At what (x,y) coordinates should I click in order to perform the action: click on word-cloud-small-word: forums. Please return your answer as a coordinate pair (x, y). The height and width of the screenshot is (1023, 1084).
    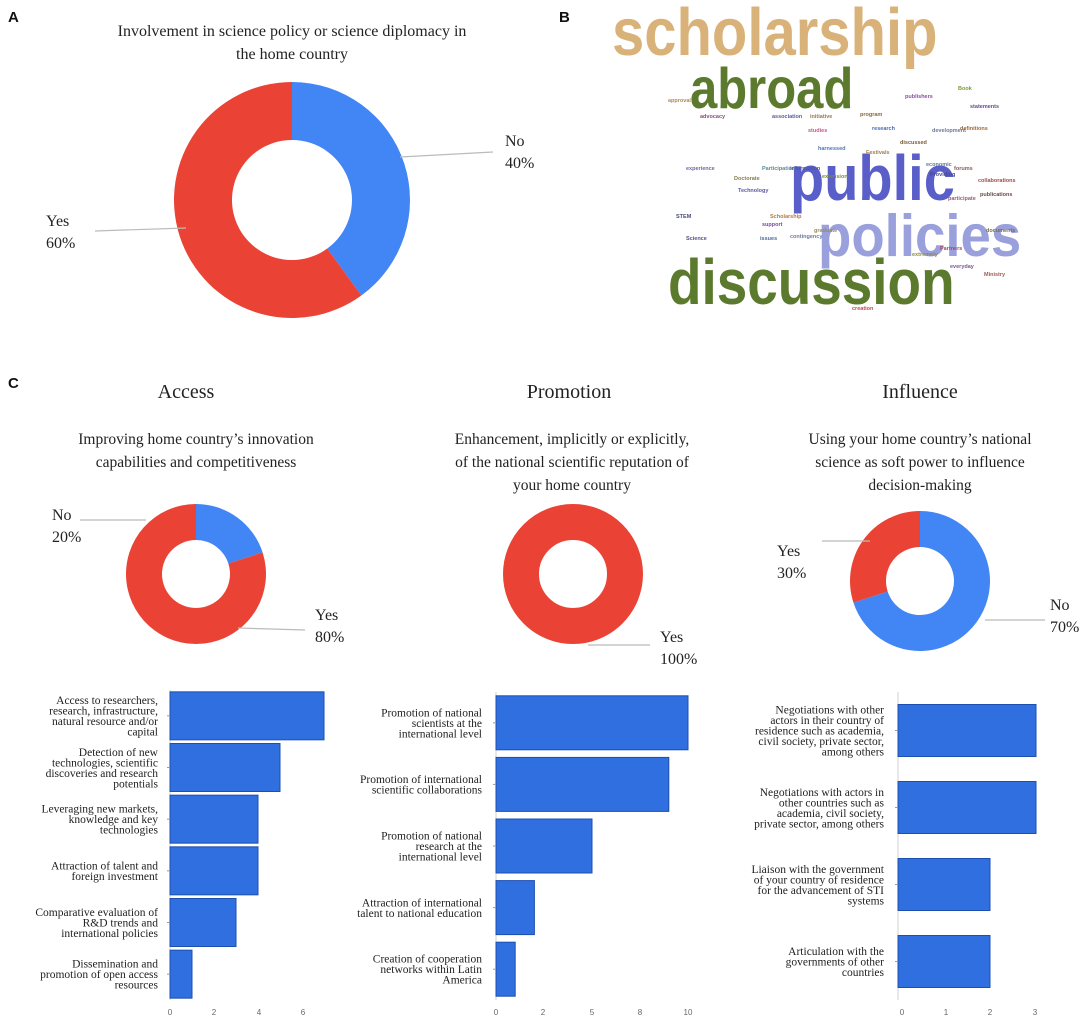
    Looking at the image, I should click on (963, 169).